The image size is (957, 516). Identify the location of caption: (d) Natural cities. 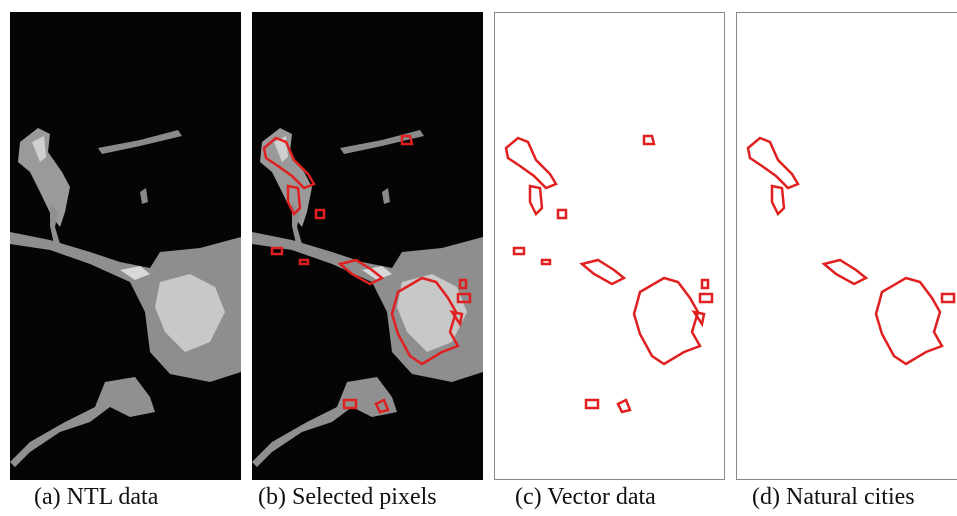
(833, 497).